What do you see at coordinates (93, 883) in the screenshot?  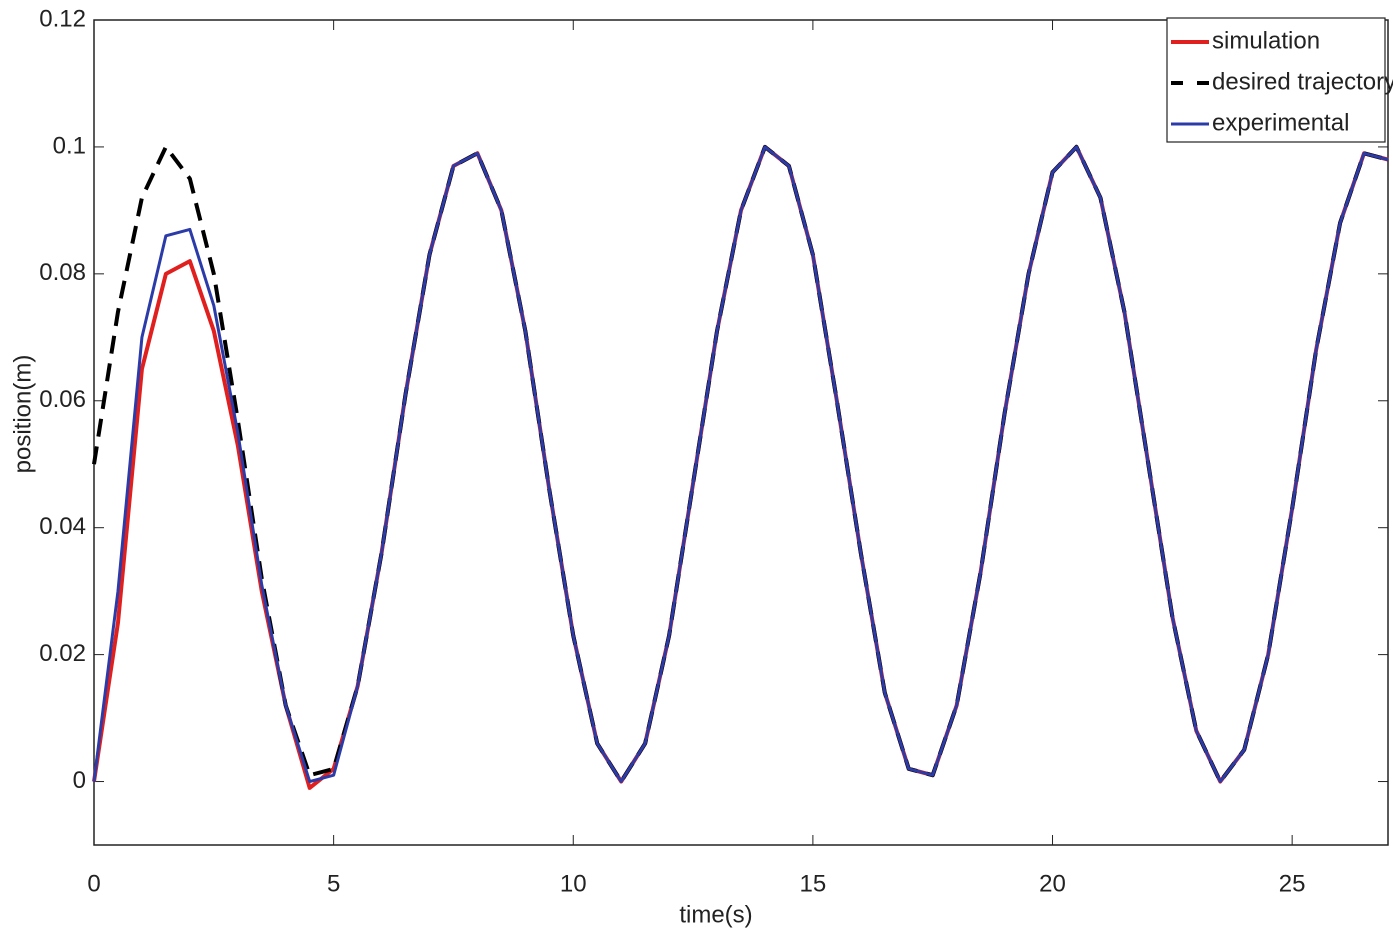 I see `x-tick-label: 0` at bounding box center [93, 883].